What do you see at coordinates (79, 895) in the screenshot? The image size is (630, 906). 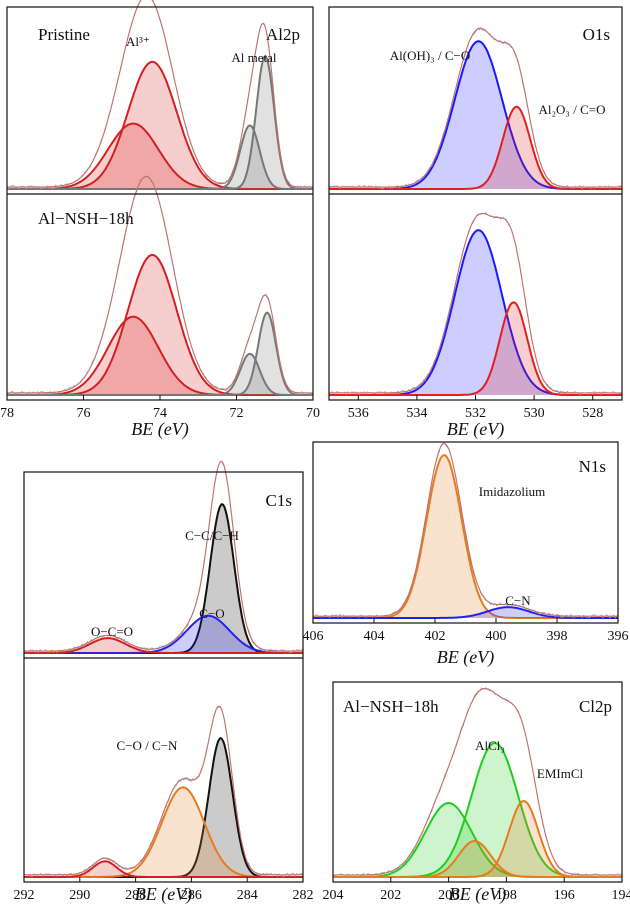 I see `tick-label-c1s-1: 290` at bounding box center [79, 895].